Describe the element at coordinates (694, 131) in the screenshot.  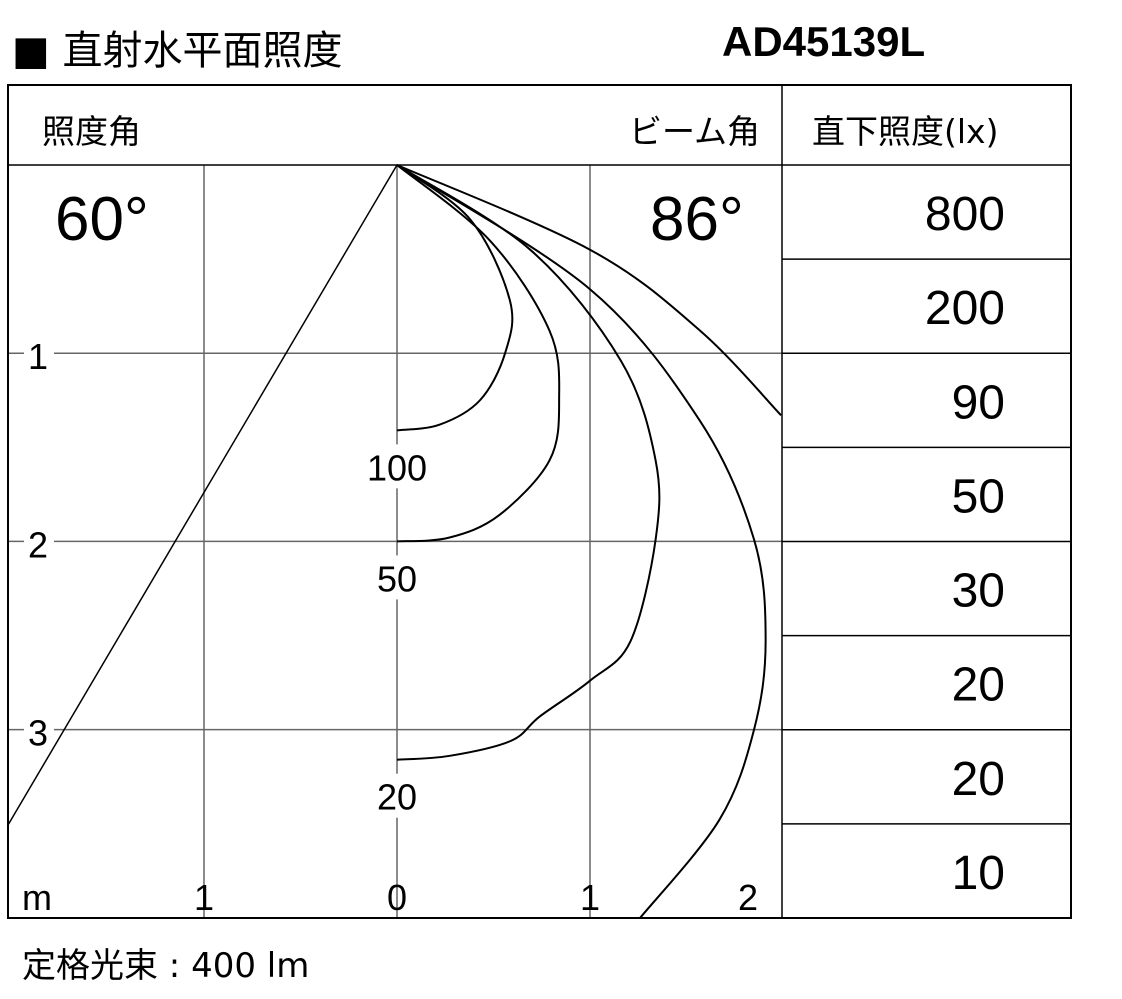
I see `beam-angle-header: ビーム角` at that location.